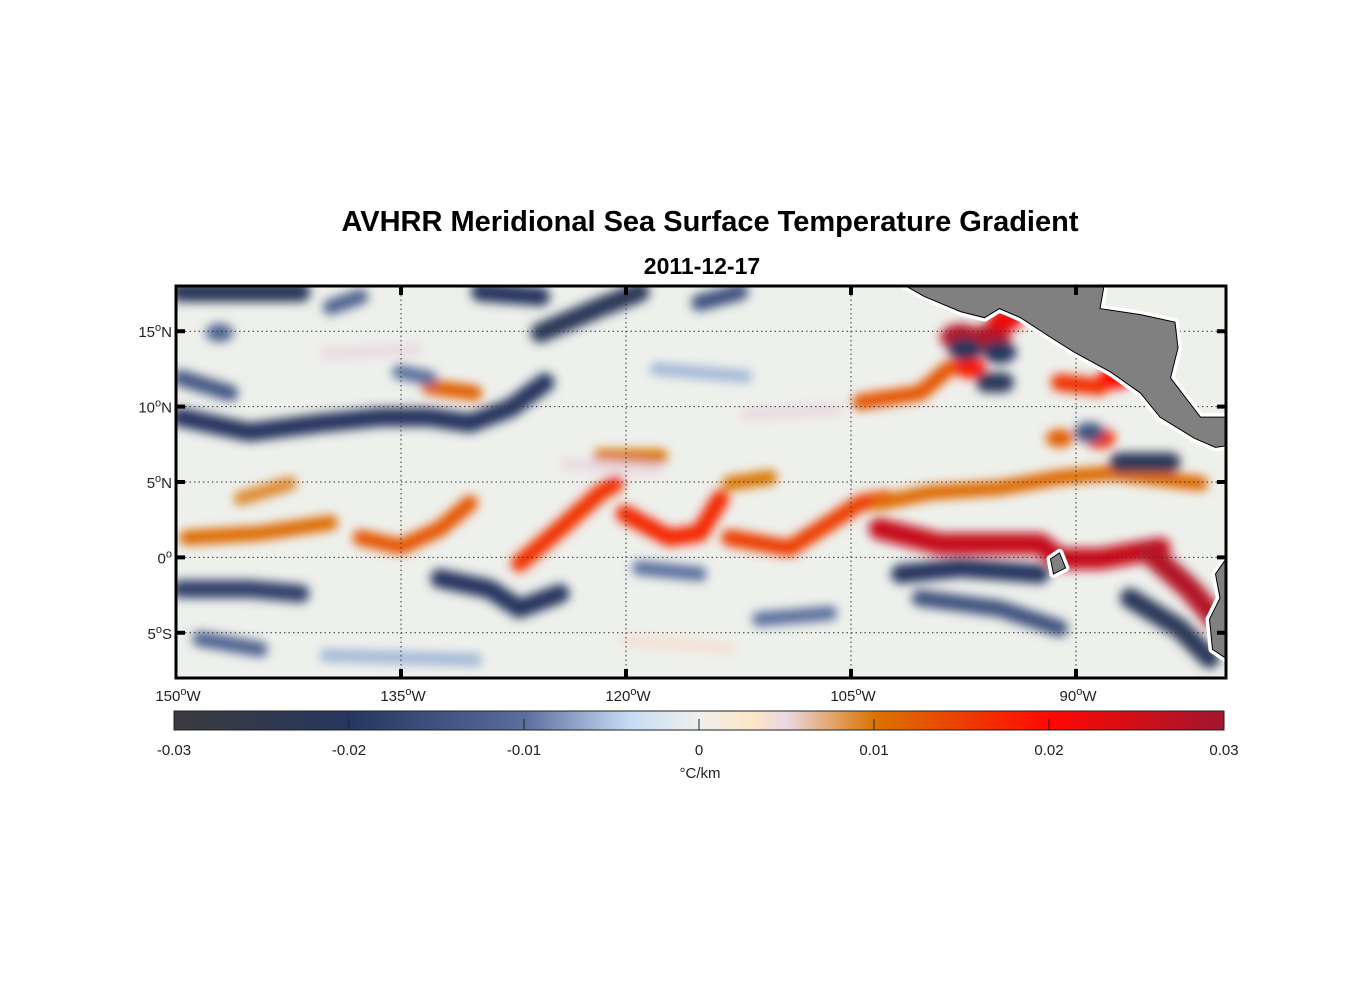  What do you see at coordinates (853, 695) in the screenshot?
I see `x-tick-label: 105oW` at bounding box center [853, 695].